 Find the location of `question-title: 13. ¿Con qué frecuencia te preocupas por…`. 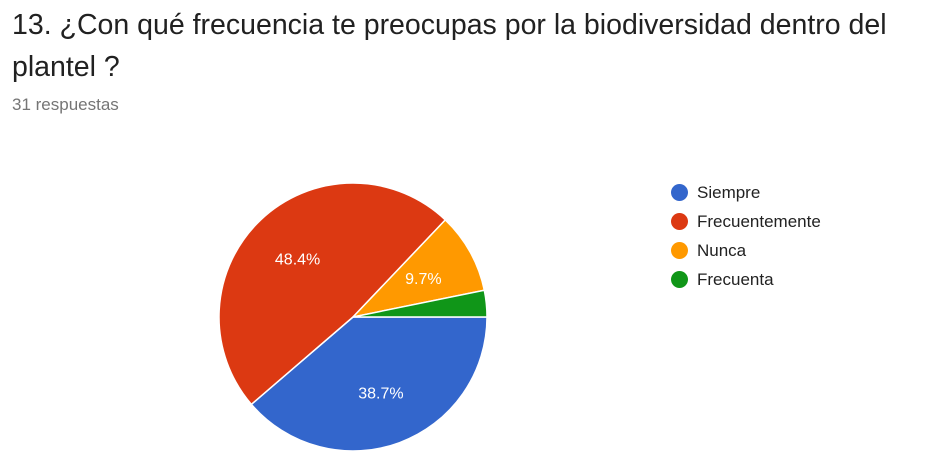

question-title: 13. ¿Con qué frecuencia te preocupas por… is located at coordinates (449, 46).